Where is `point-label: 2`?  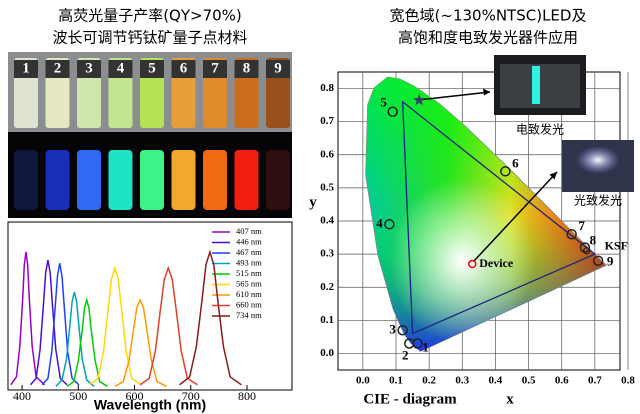
point-label: 2 is located at coordinates (405, 354).